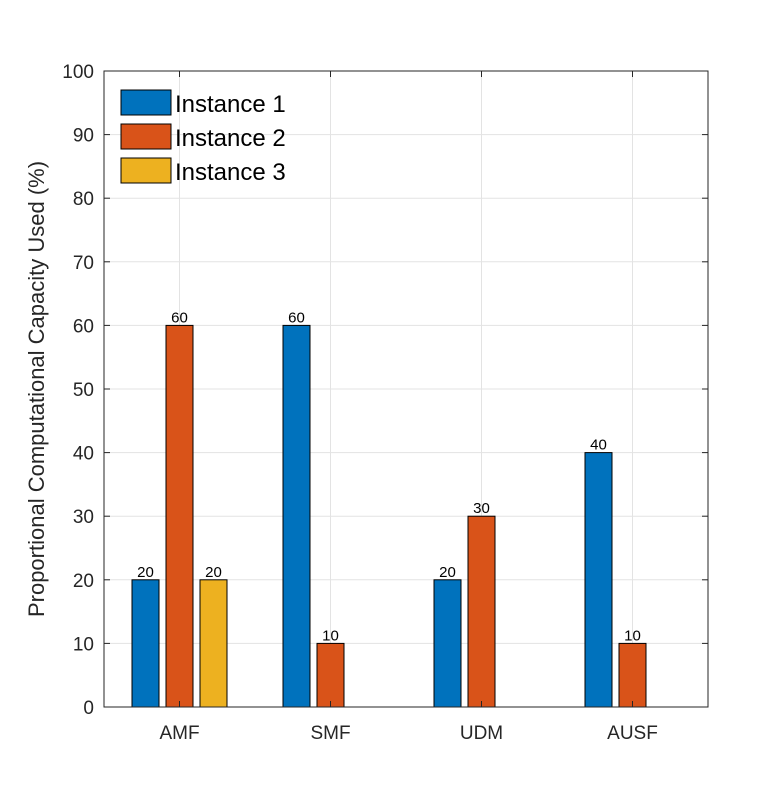 This screenshot has height=796, width=783. What do you see at coordinates (83, 263) in the screenshot?
I see `y-tick-label: 70` at bounding box center [83, 263].